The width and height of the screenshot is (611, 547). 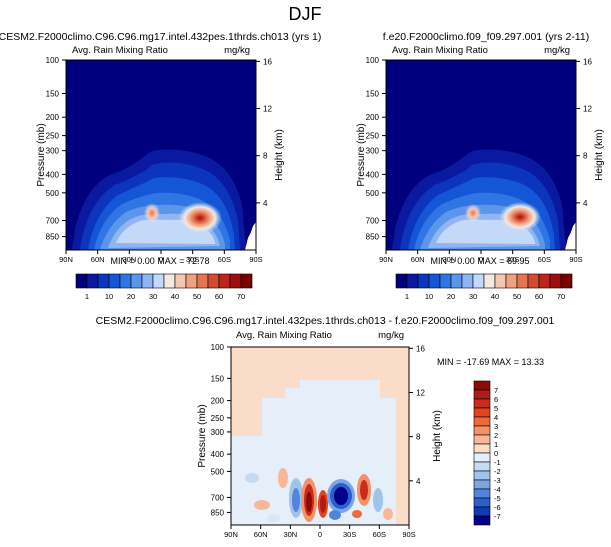 I want to click on panel-1-colorbar-label: 60, so click(x=219, y=296).